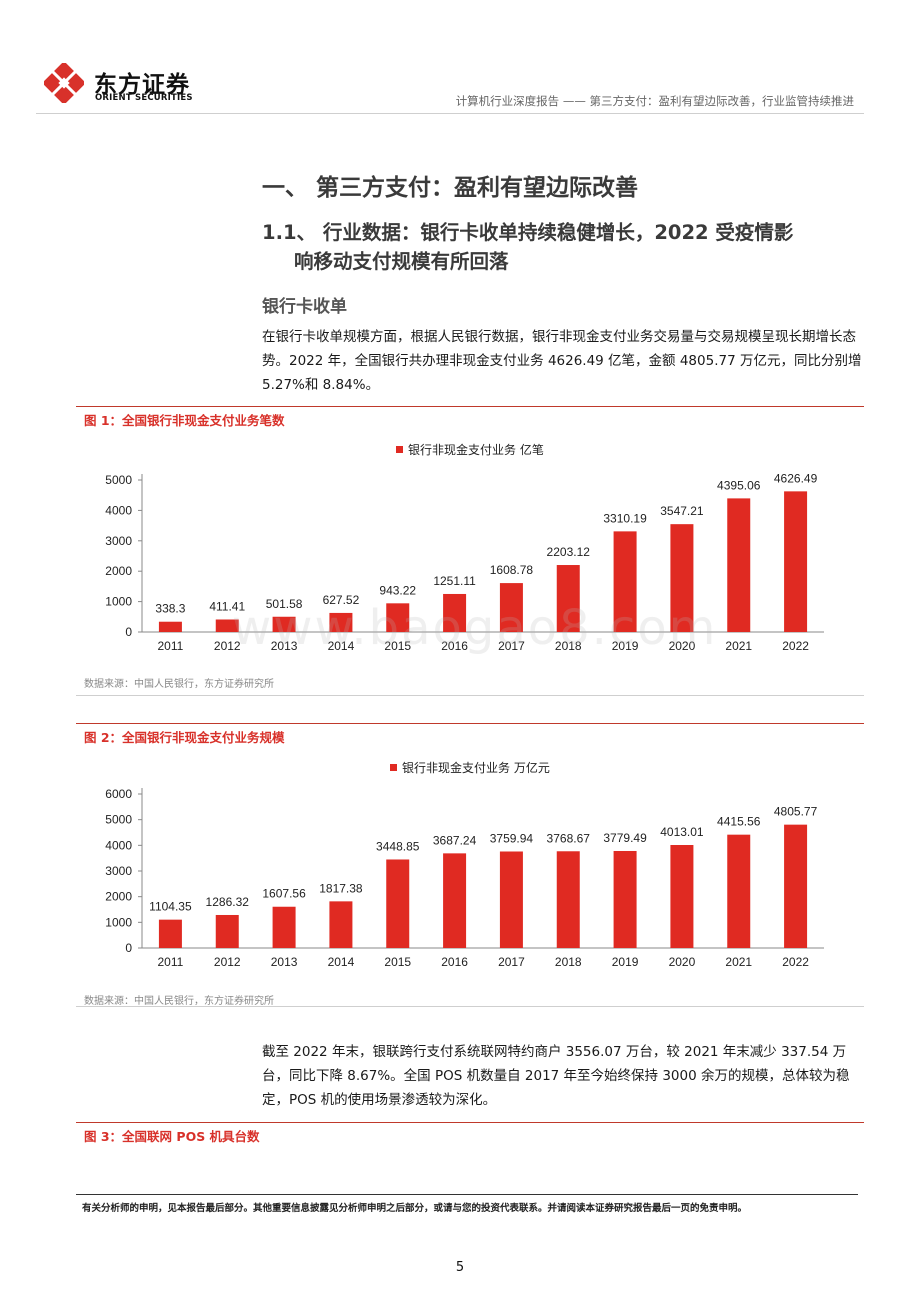 Image resolution: width=920 pixels, height=1302 pixels. Describe the element at coordinates (144, 98) in the screenshot. I see `brand-name-en: ORIENT SECURITIES` at that location.